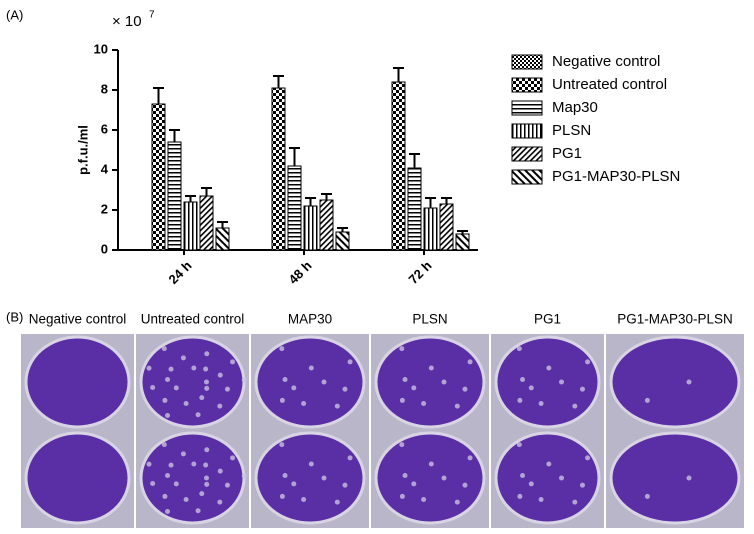 This screenshot has height=534, width=754. I want to click on y-axis-label: p.f.u./ml, so click(82, 150).